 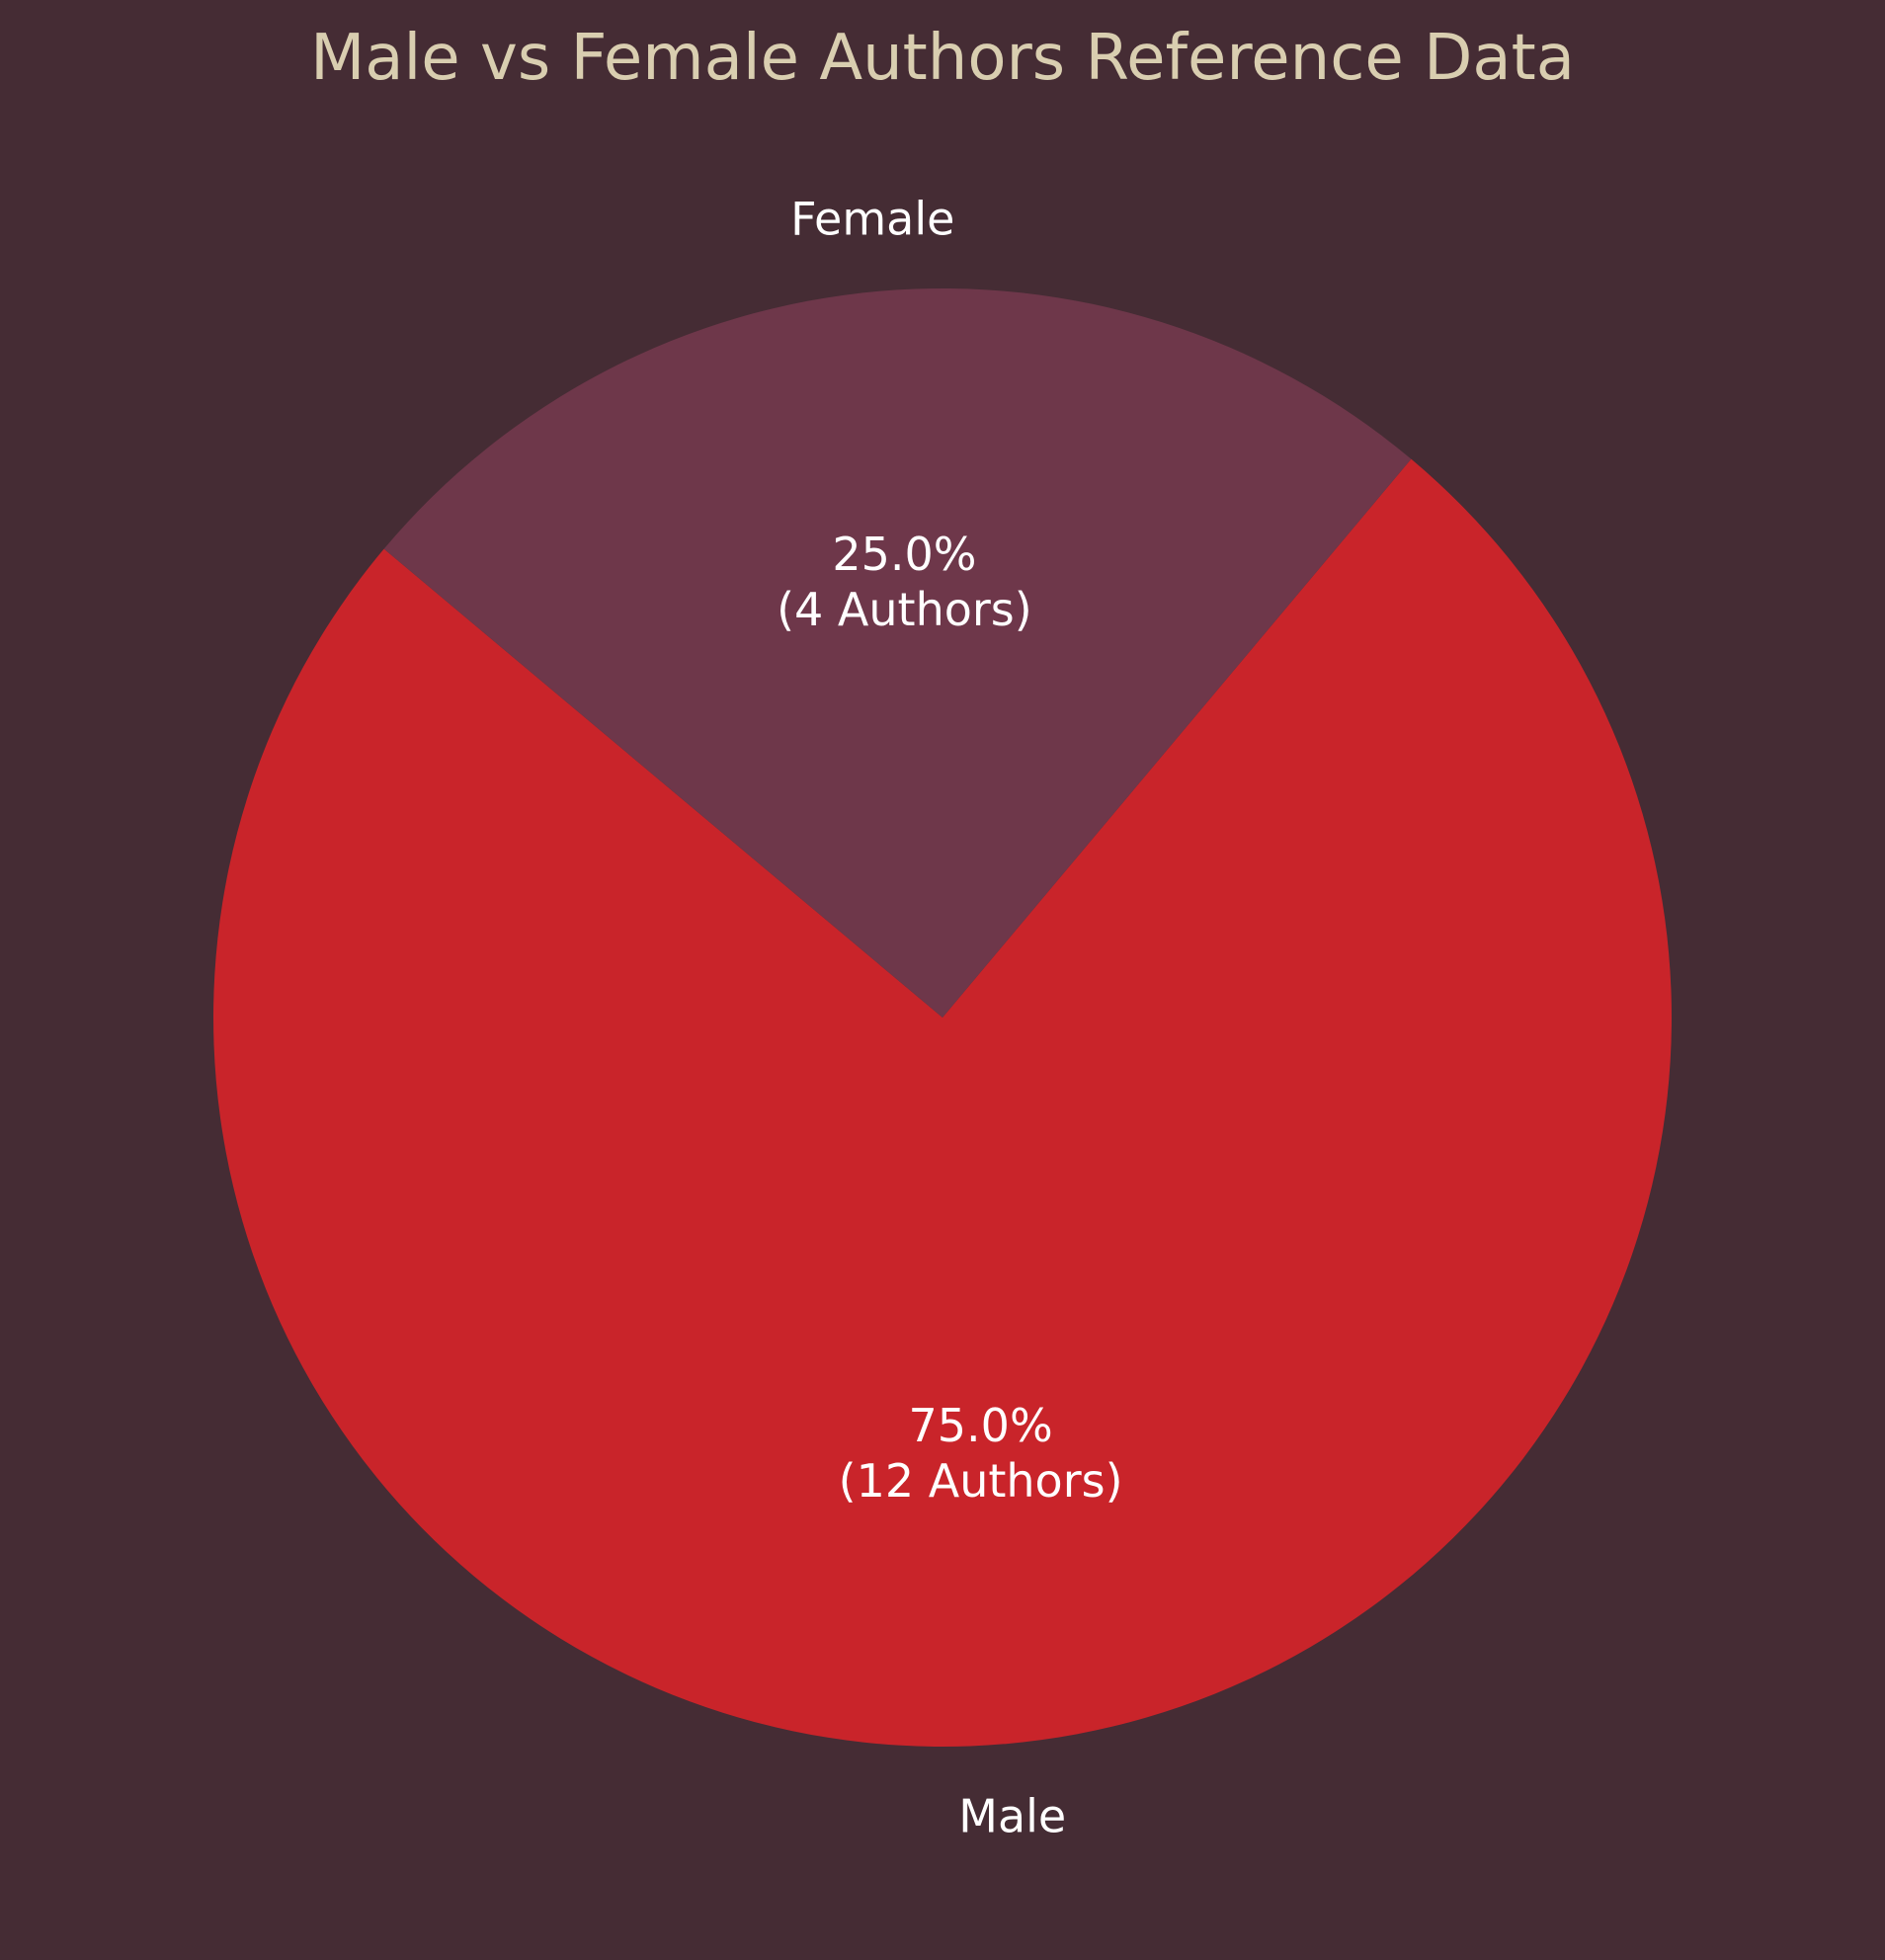 What do you see at coordinates (905, 609) in the screenshot?
I see `slice-count-label-female: (4 Authors)` at bounding box center [905, 609].